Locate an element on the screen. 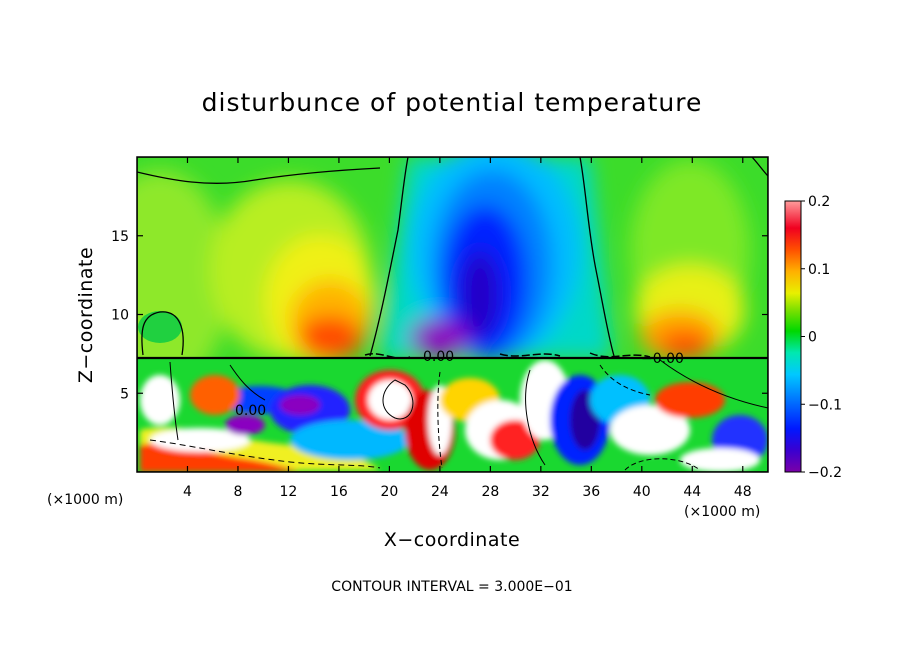 Image resolution: width=904 pixels, height=654 pixels. colorbar-tick-label: 0 is located at coordinates (812, 338).